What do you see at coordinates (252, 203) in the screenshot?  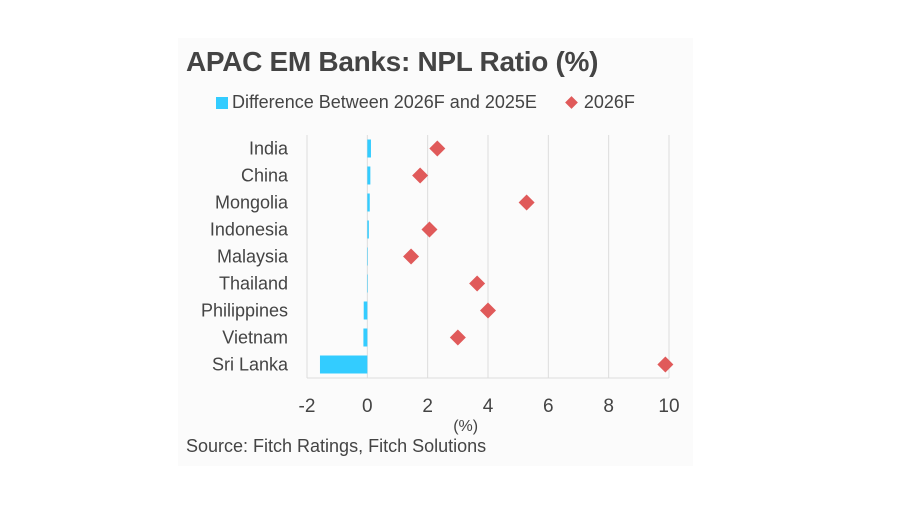 I see `category-label: Mongolia` at bounding box center [252, 203].